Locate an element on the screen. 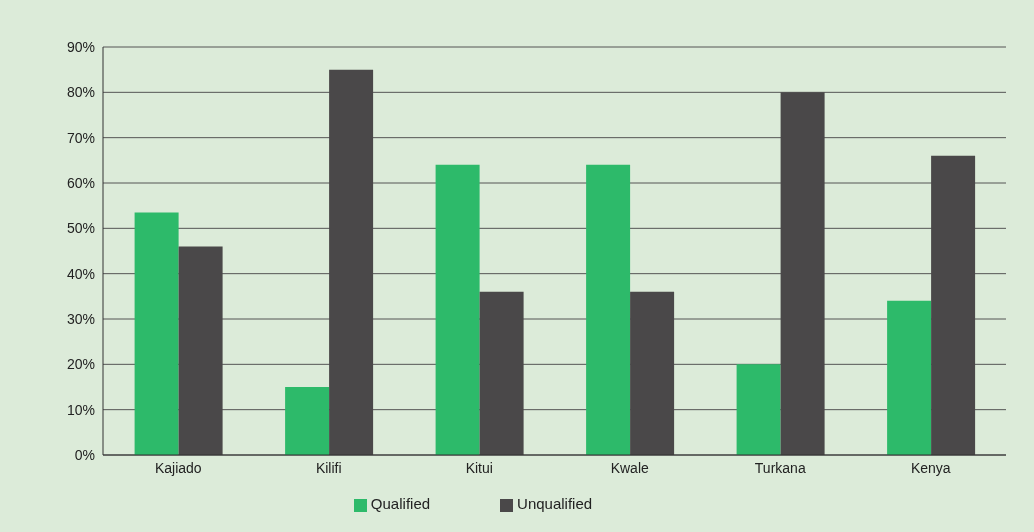 The width and height of the screenshot is (1034, 532). y-tick-label: 0% is located at coordinates (84, 454).